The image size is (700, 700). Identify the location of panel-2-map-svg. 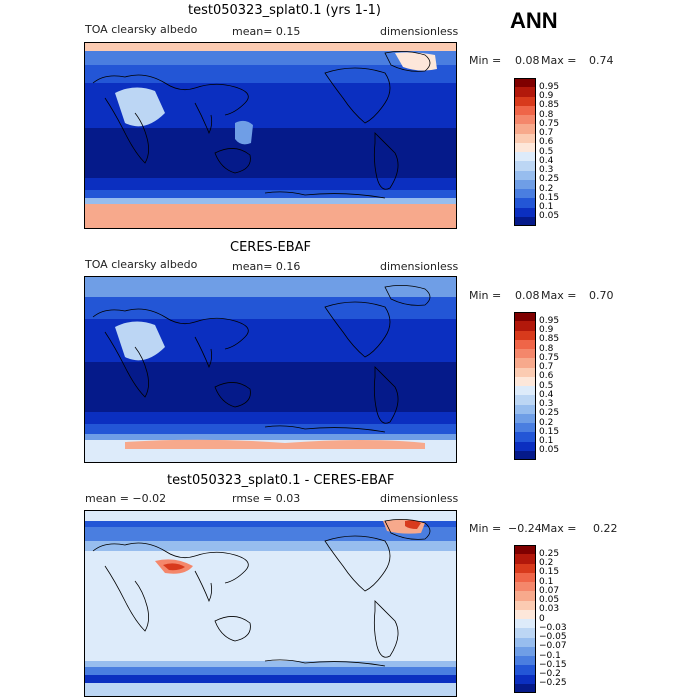
(270, 369).